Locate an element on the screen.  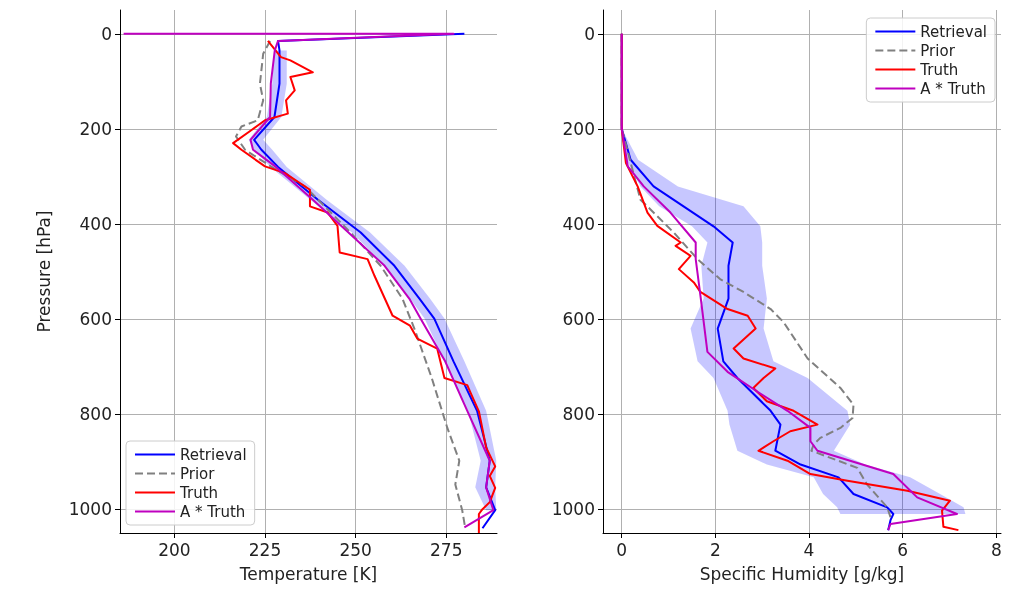
x-axis-title: Specific Humidity [g/kg] is located at coordinates (802, 573).